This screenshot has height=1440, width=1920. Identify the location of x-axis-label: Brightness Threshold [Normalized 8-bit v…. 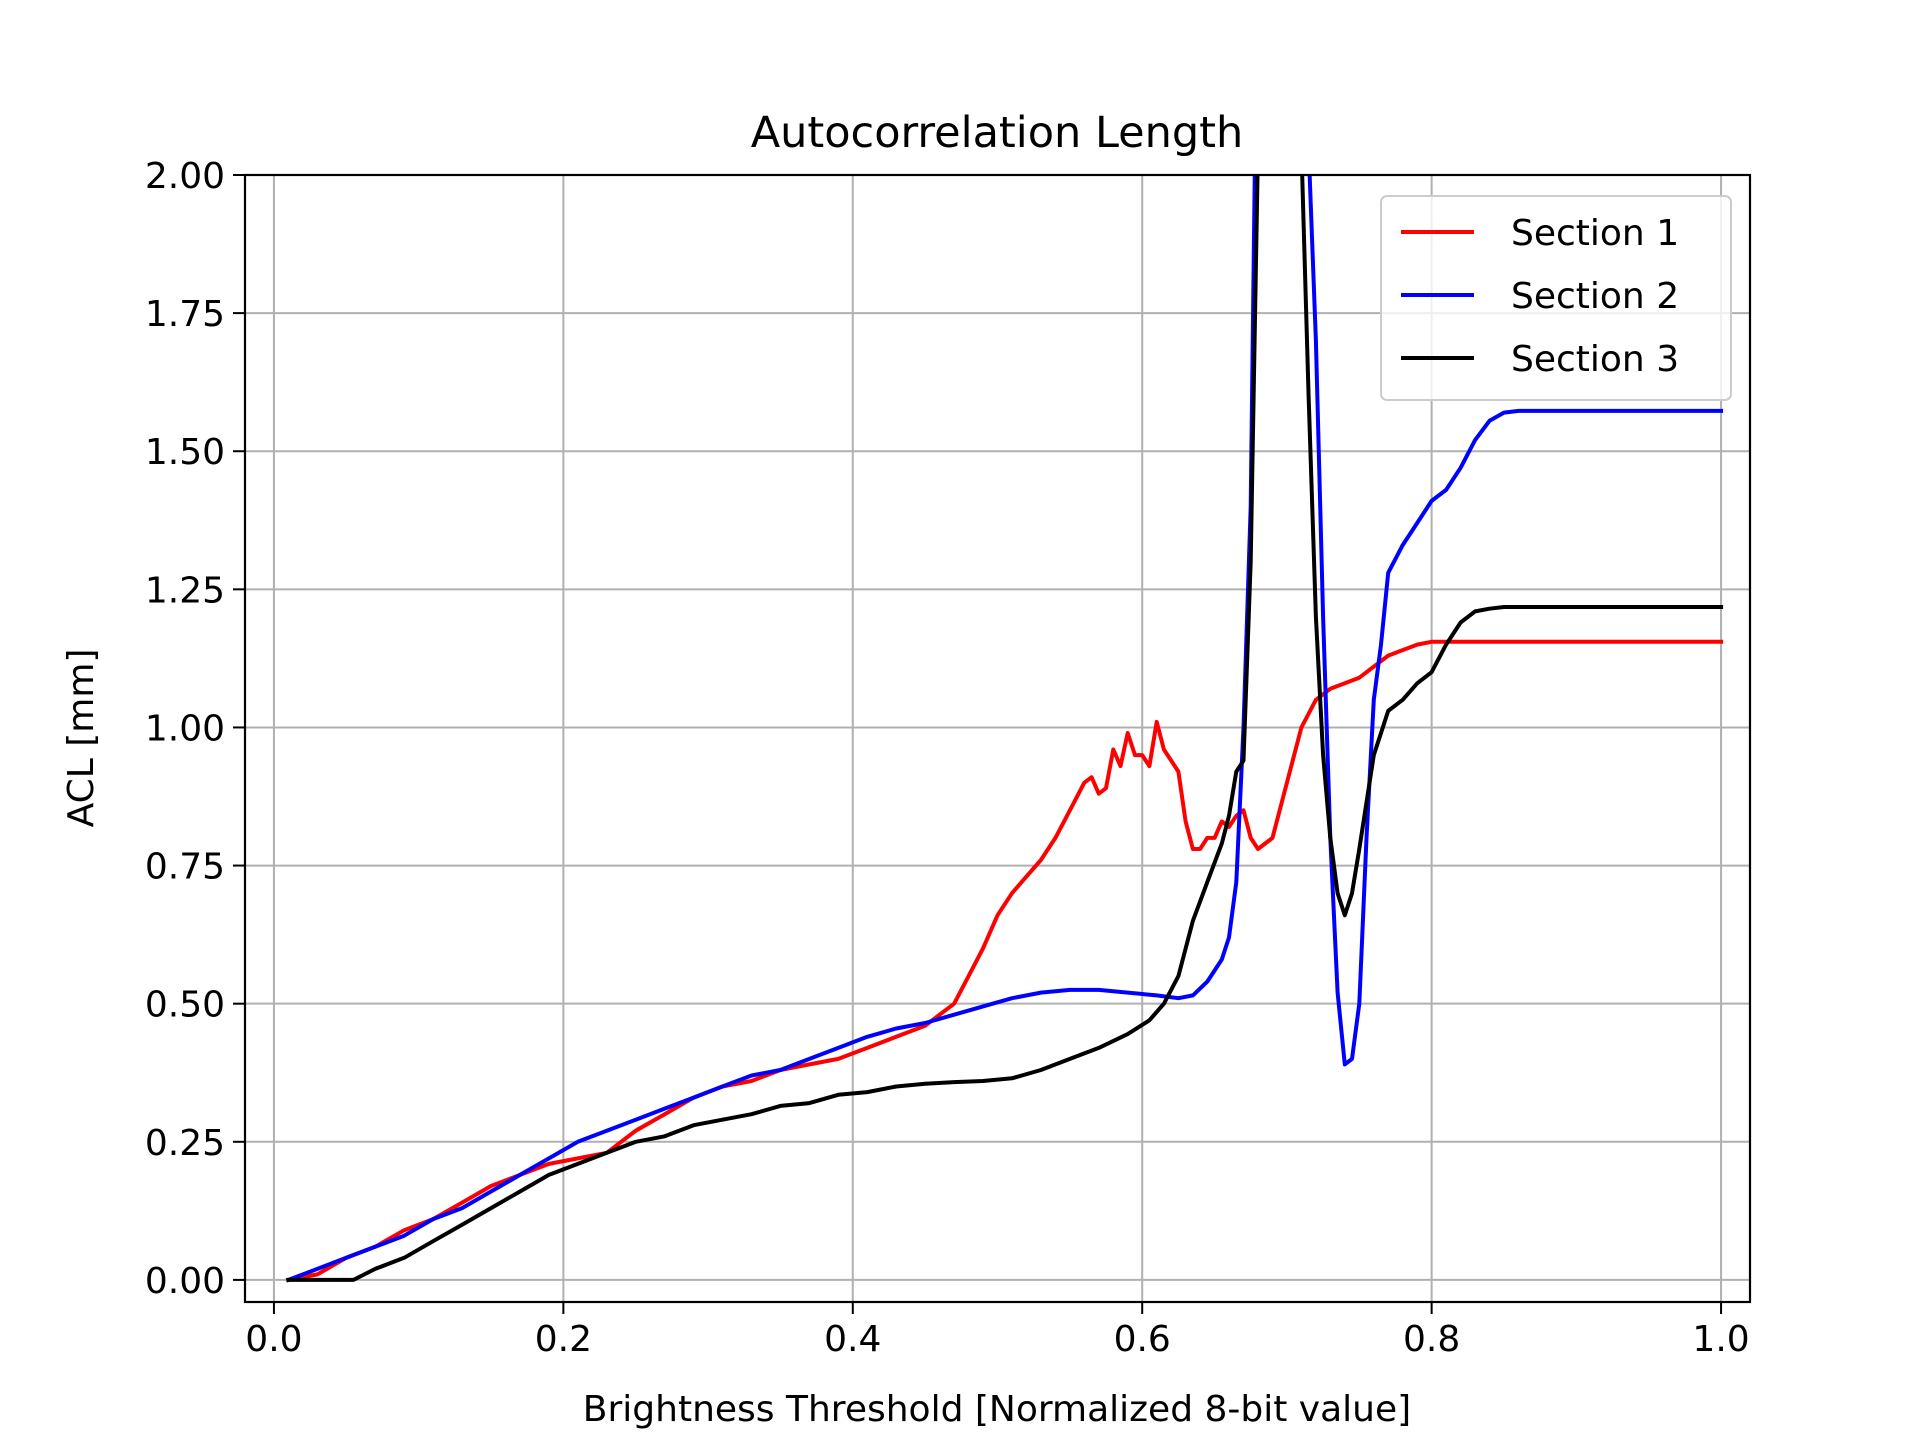
(997, 1409).